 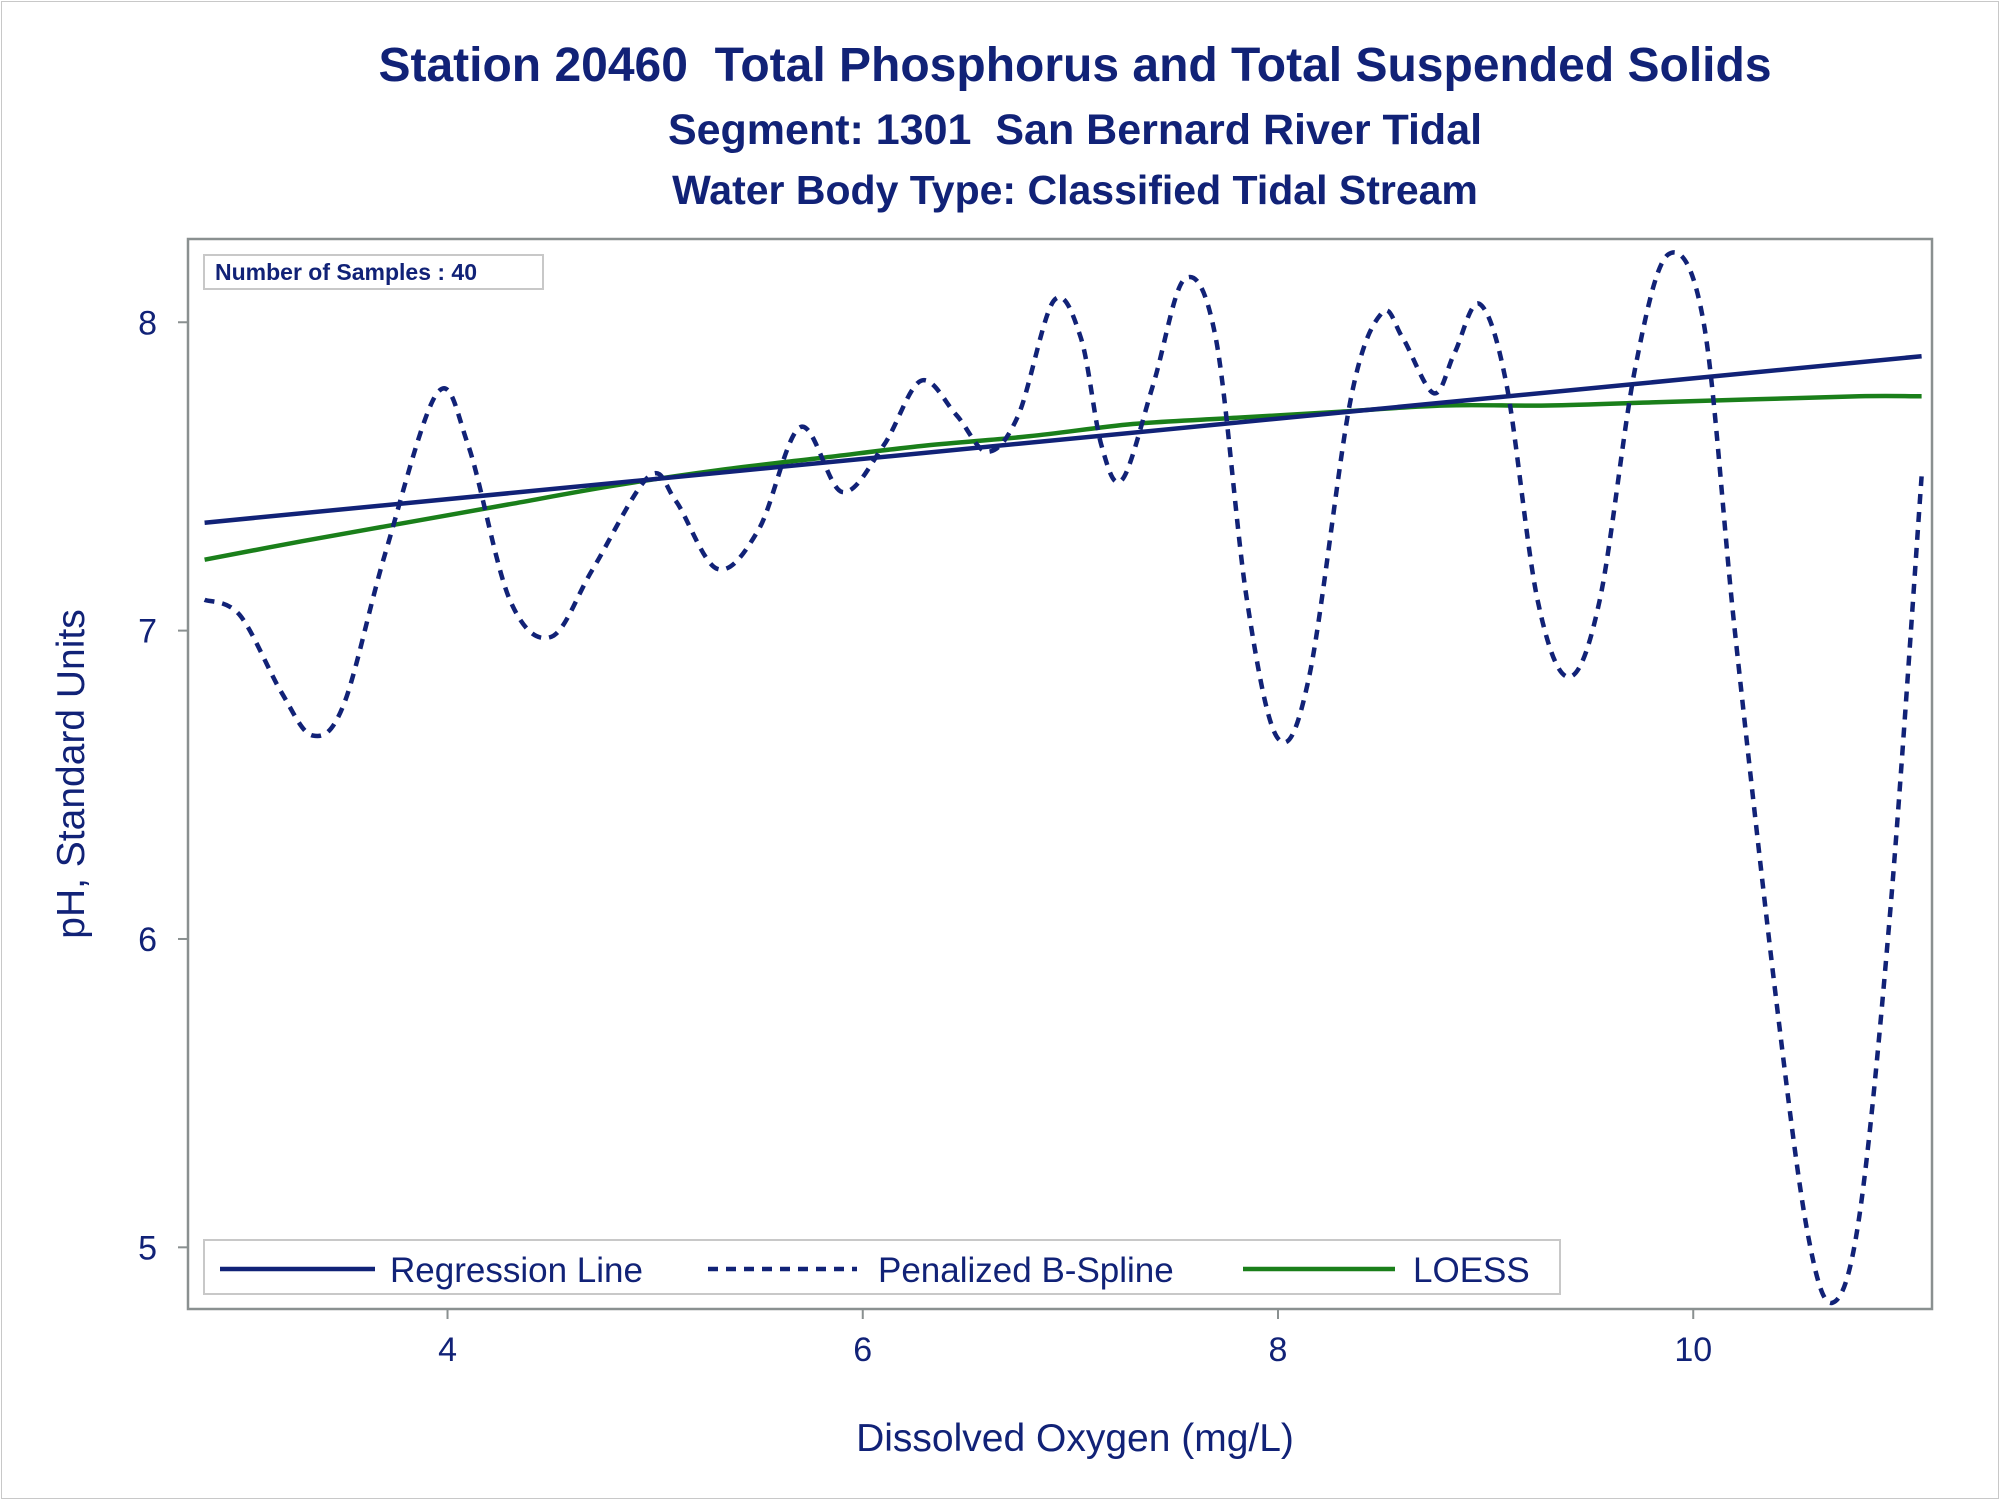 I want to click on y-axis-label: pH, Standard Units, so click(x=71, y=774).